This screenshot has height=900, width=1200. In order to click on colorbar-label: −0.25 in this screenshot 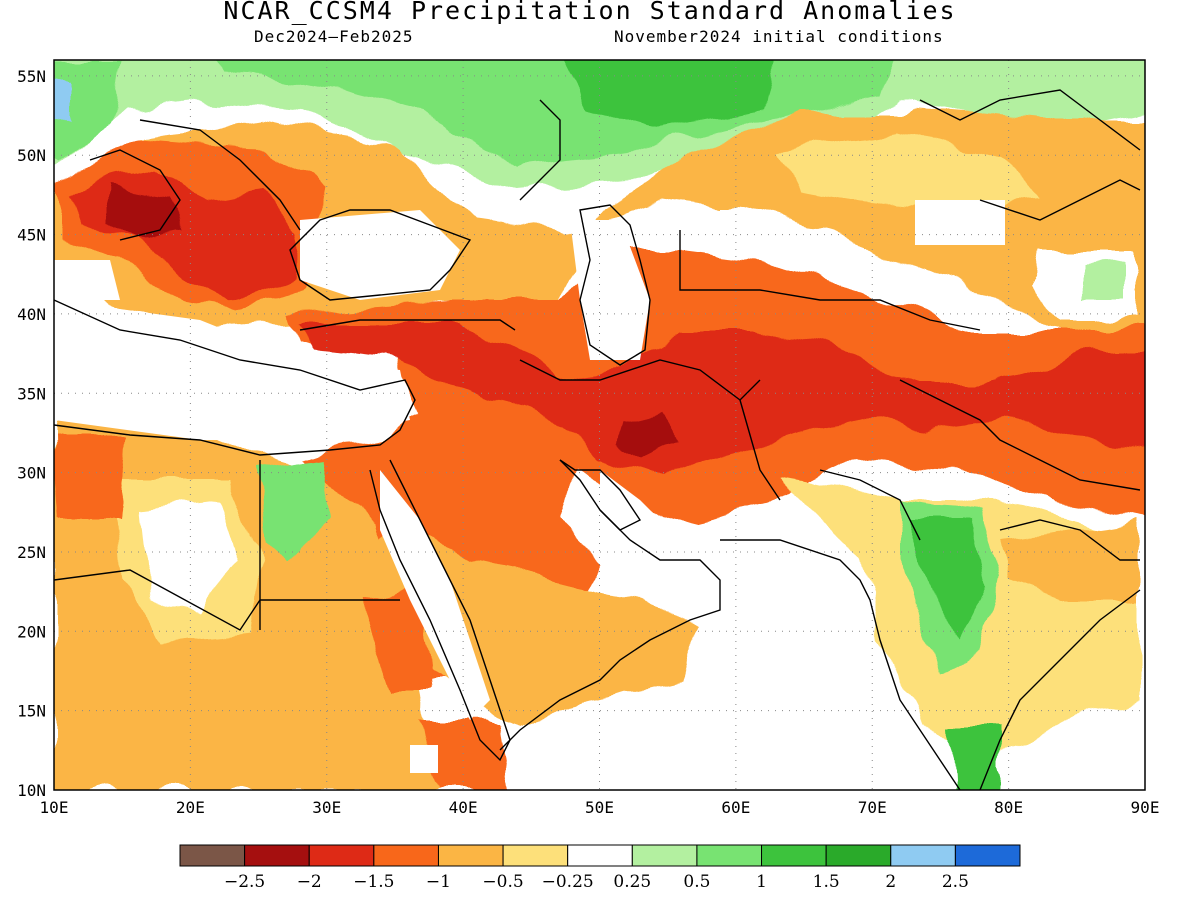, I will do `click(568, 882)`.